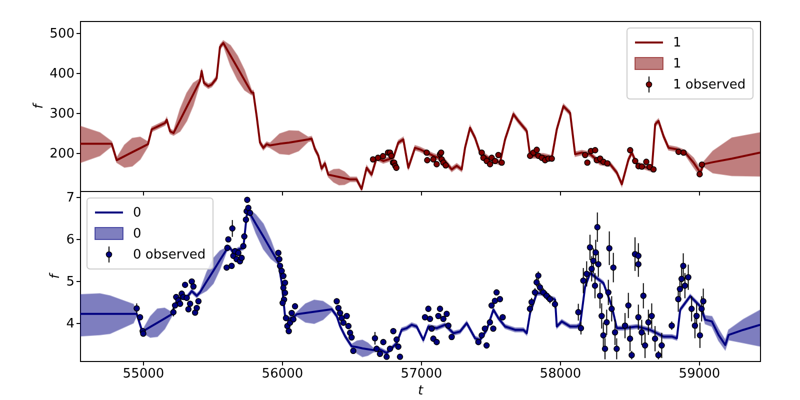 The height and width of the screenshot is (400, 800). I want to click on y-tick-label: 400, so click(62, 74).